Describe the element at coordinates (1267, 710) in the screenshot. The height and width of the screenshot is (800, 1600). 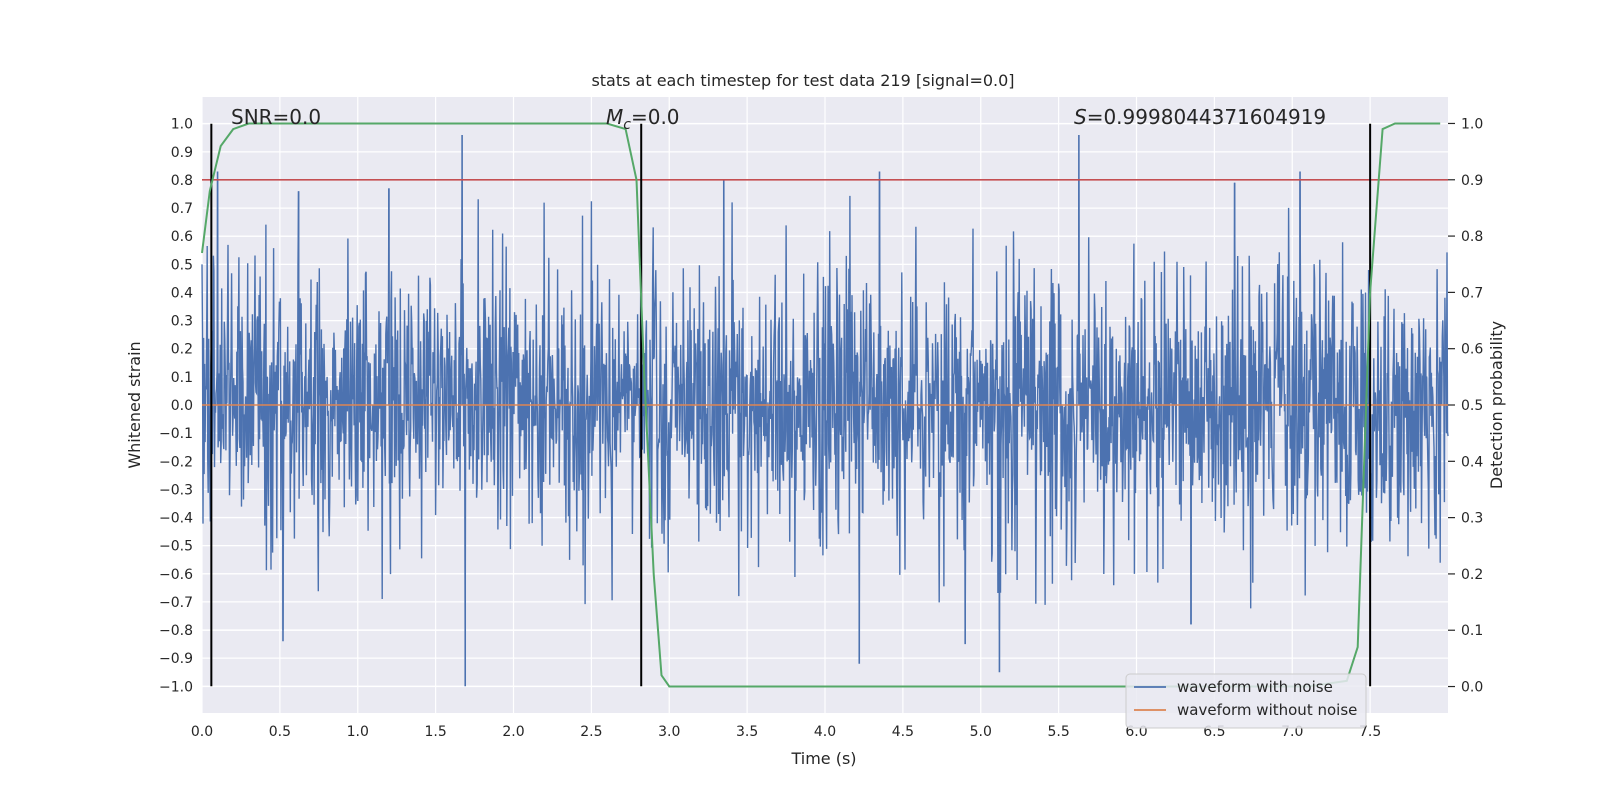
I see `legend-label-clean: waveform without noise` at that location.